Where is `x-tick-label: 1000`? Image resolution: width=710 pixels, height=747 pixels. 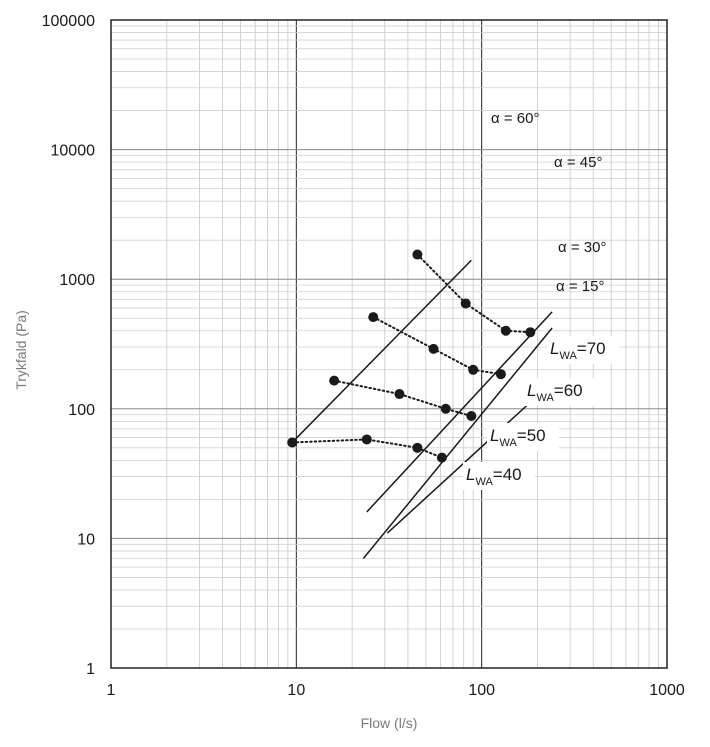 x-tick-label: 1000 is located at coordinates (667, 690).